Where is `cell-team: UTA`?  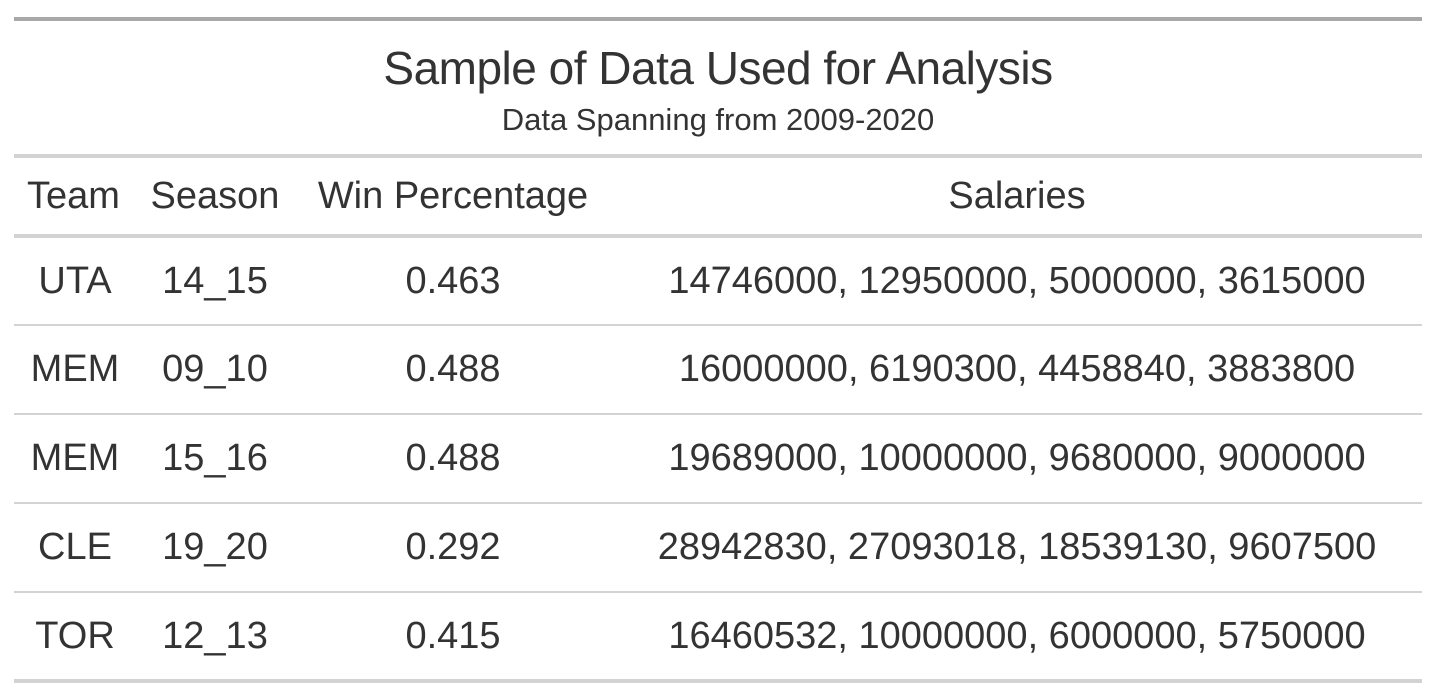 cell-team: UTA is located at coordinates (75, 281).